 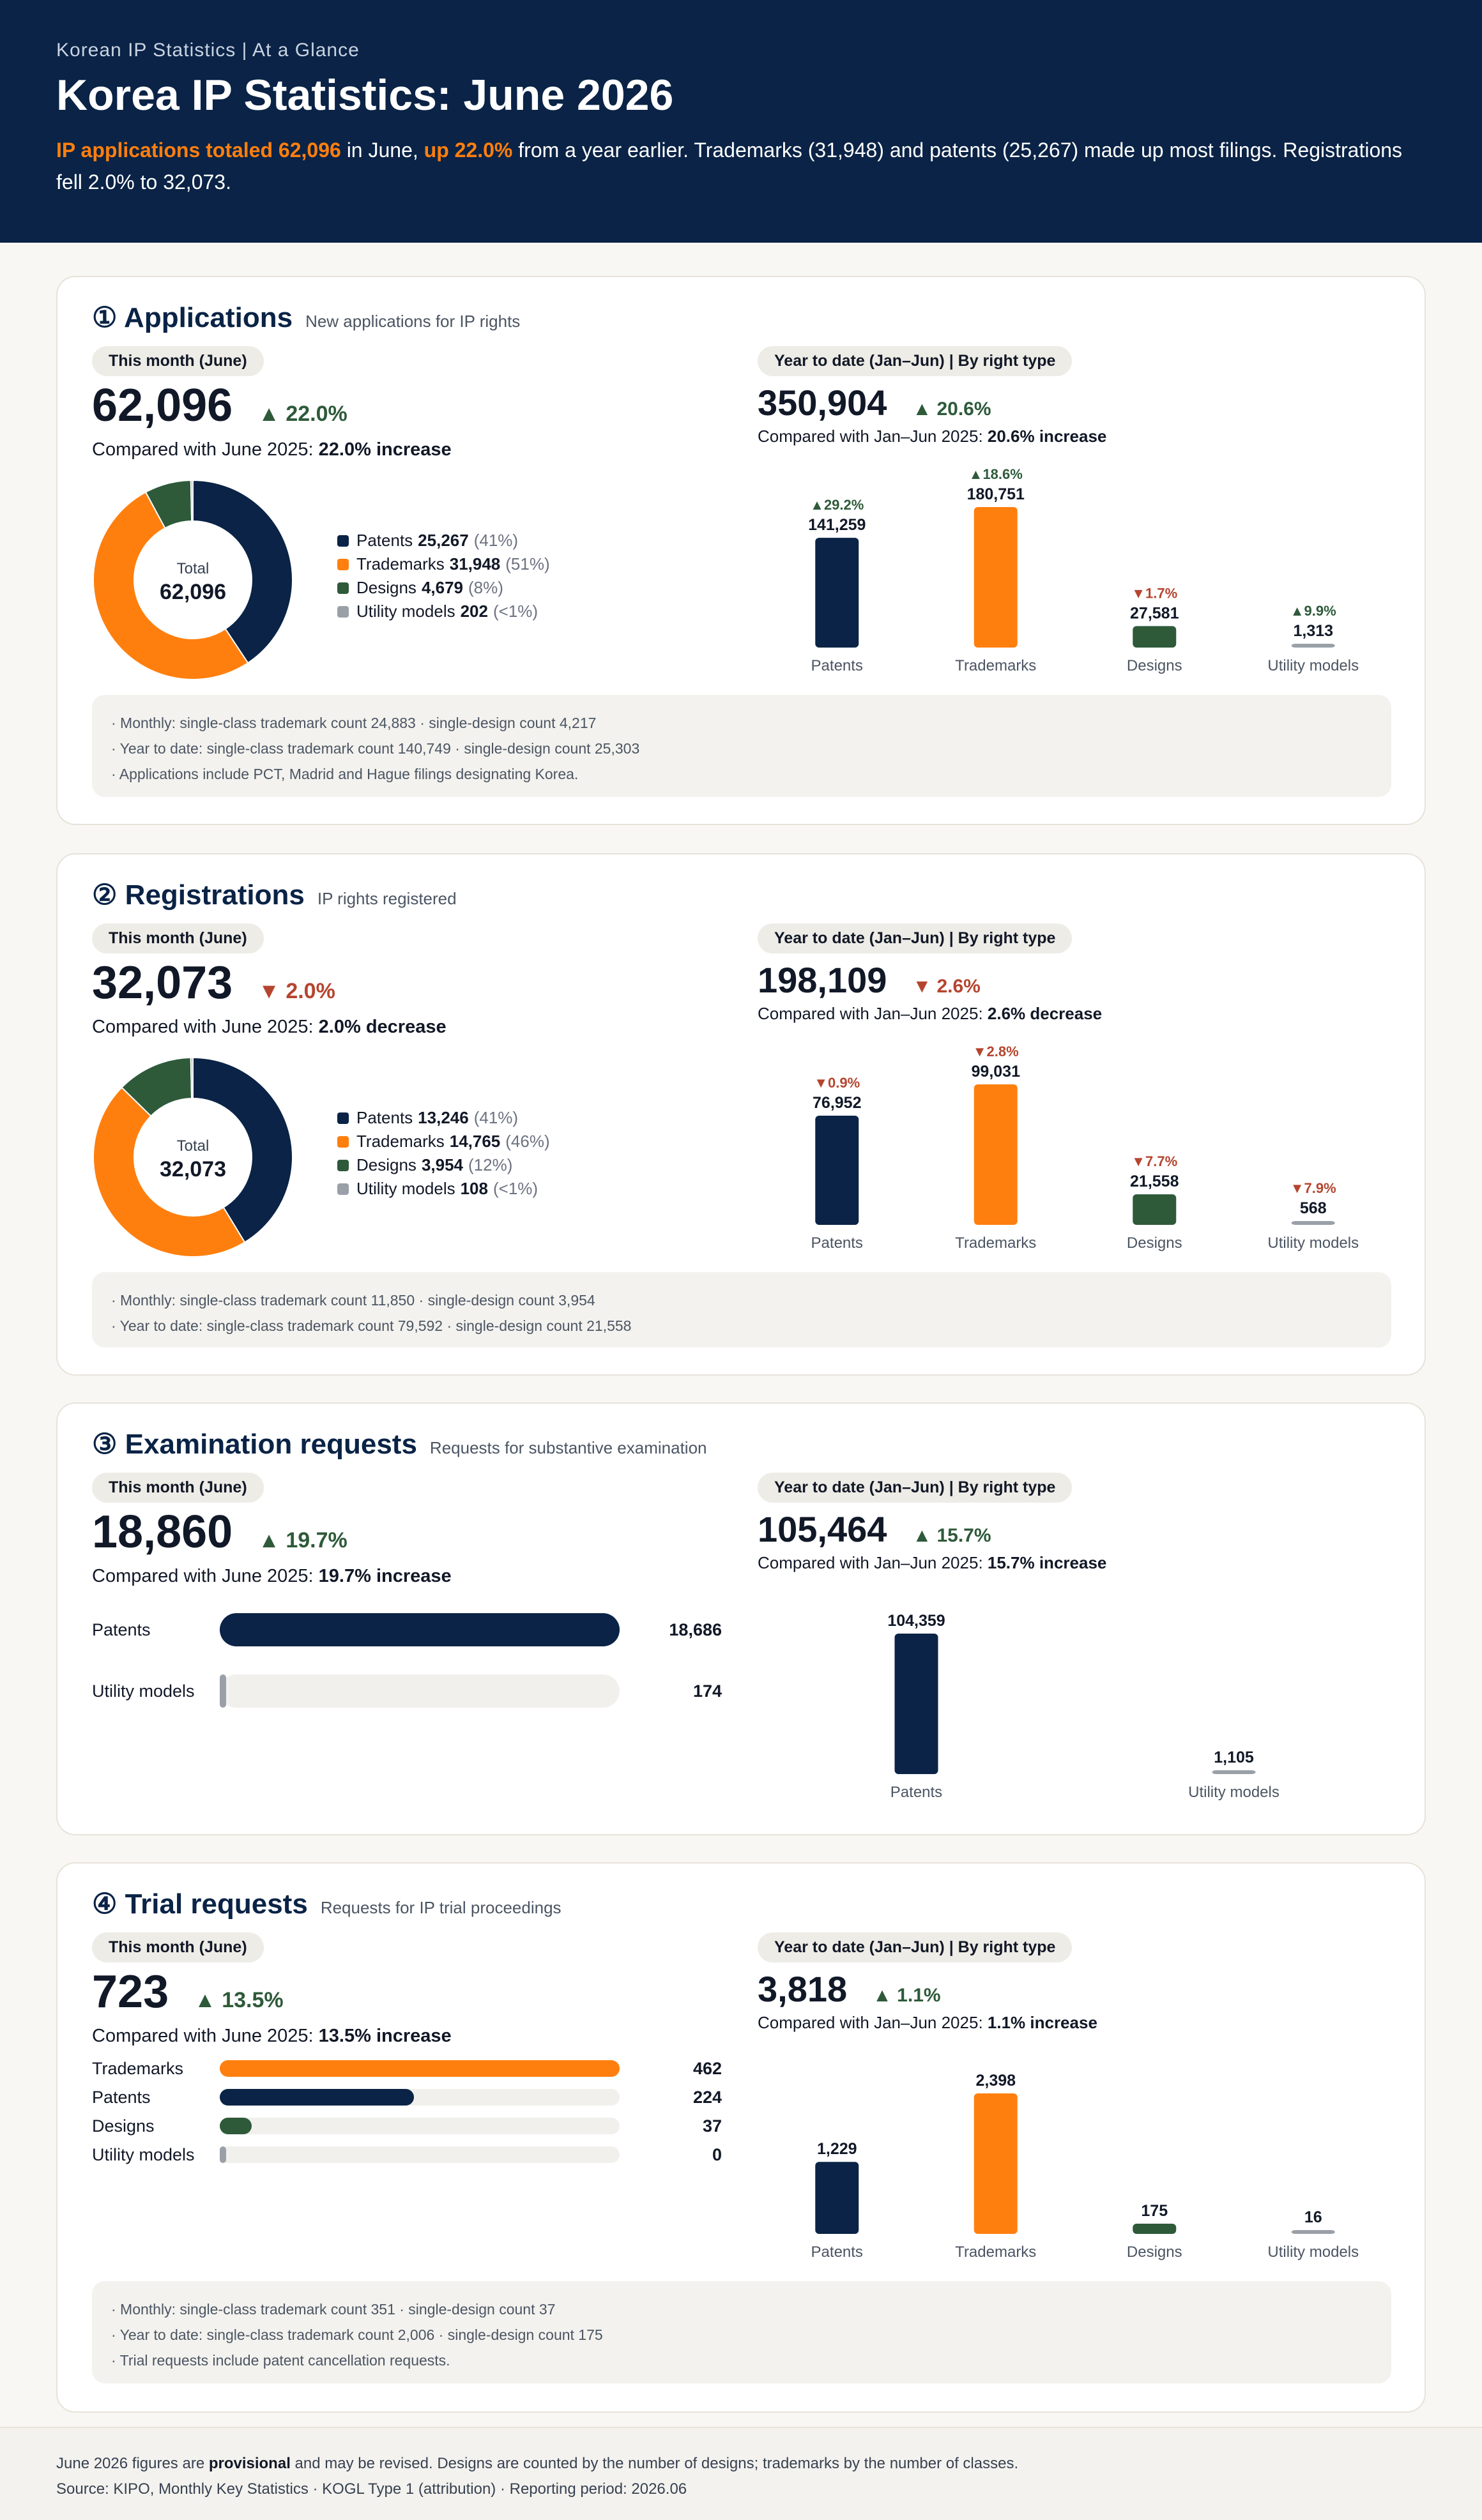 I want to click on hbar-fill-utility-models, so click(x=223, y=2154).